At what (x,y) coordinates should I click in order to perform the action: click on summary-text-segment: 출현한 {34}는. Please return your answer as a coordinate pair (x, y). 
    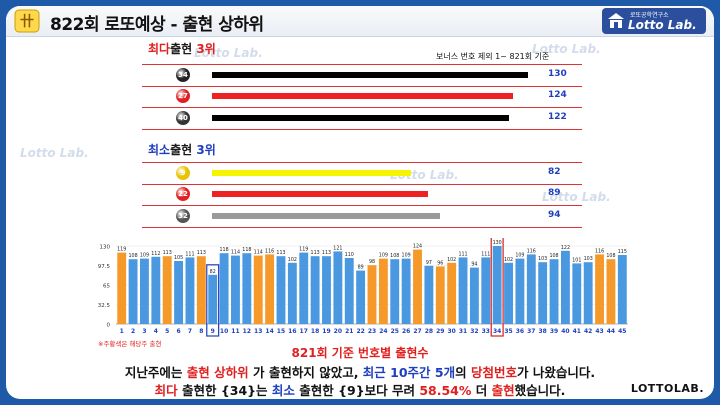
    Looking at the image, I should click on (224, 390).